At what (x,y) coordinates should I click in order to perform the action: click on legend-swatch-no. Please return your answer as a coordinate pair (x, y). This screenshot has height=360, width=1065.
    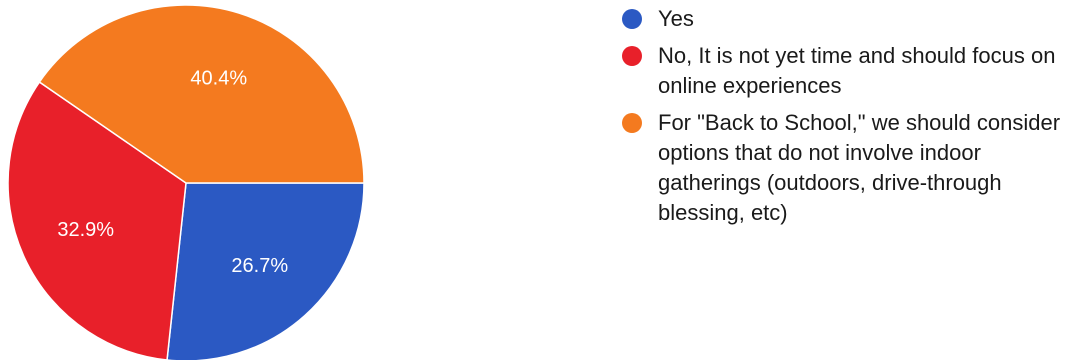
    Looking at the image, I should click on (632, 56).